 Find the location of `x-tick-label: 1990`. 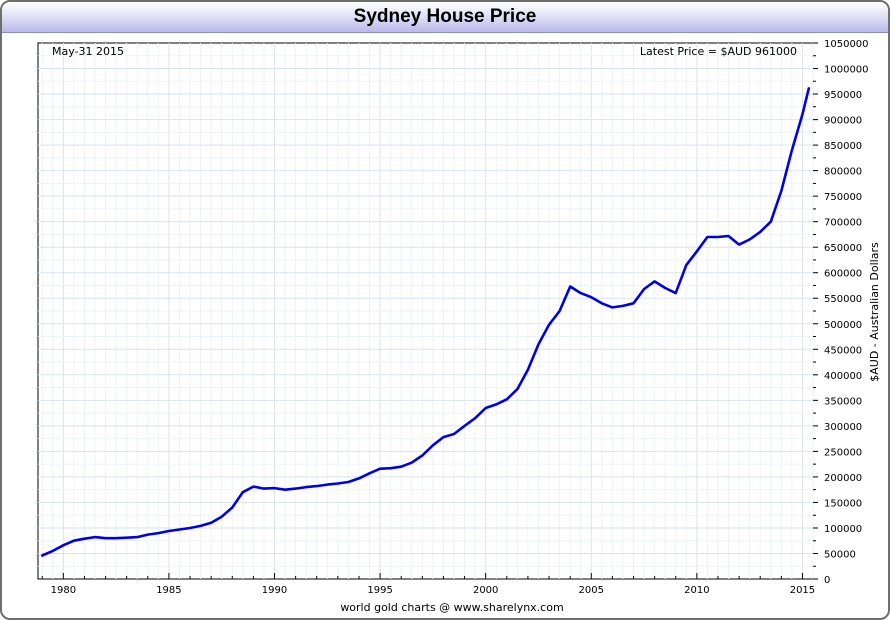

x-tick-label: 1990 is located at coordinates (274, 590).